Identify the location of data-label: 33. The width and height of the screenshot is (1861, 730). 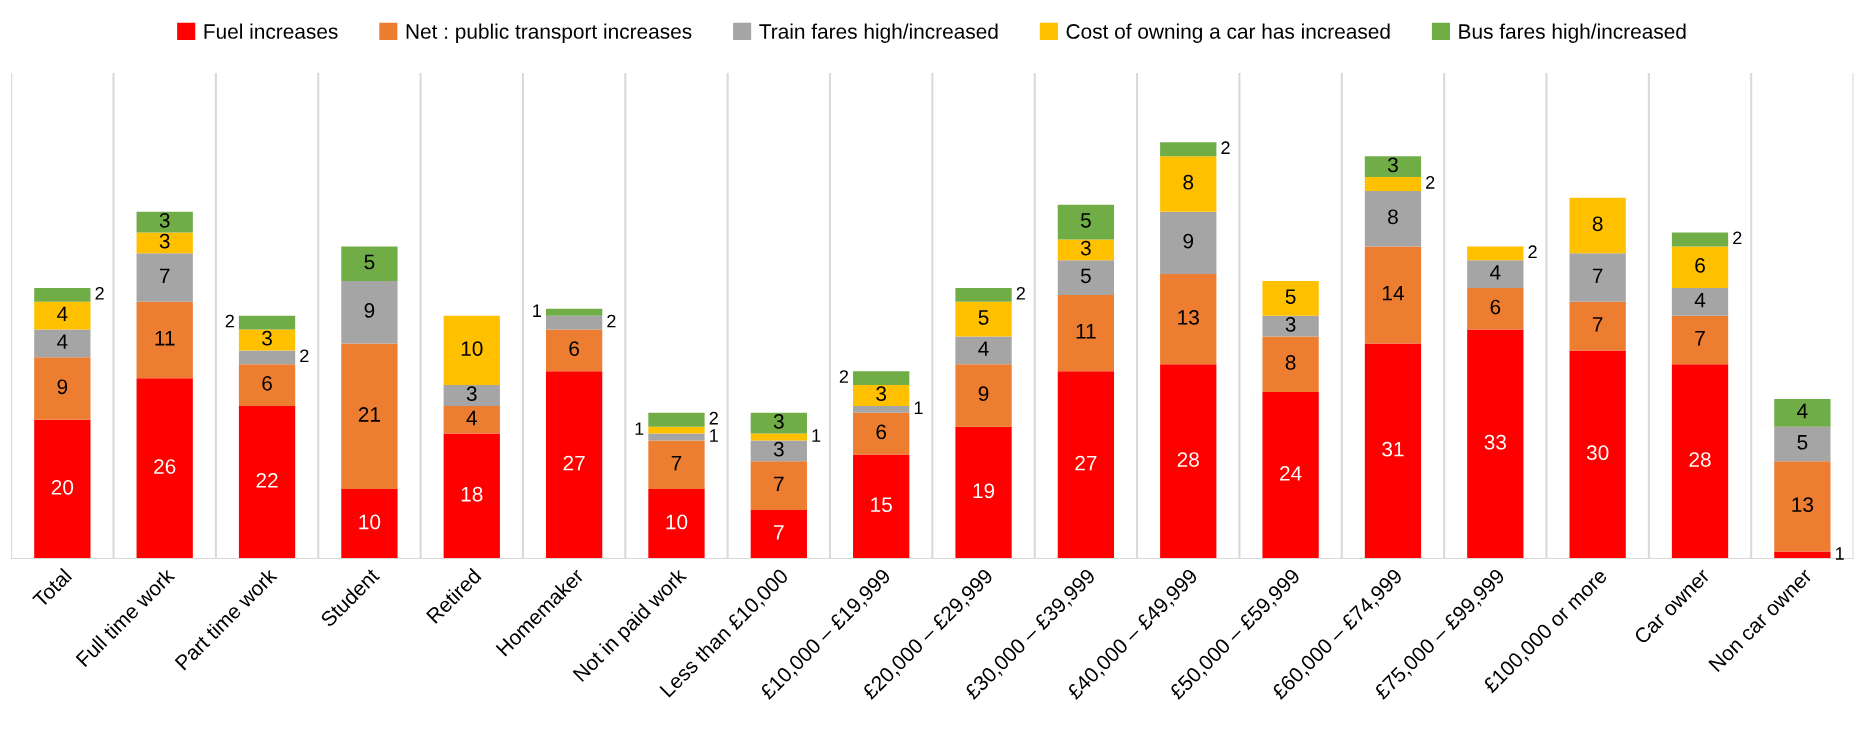
(1495, 442).